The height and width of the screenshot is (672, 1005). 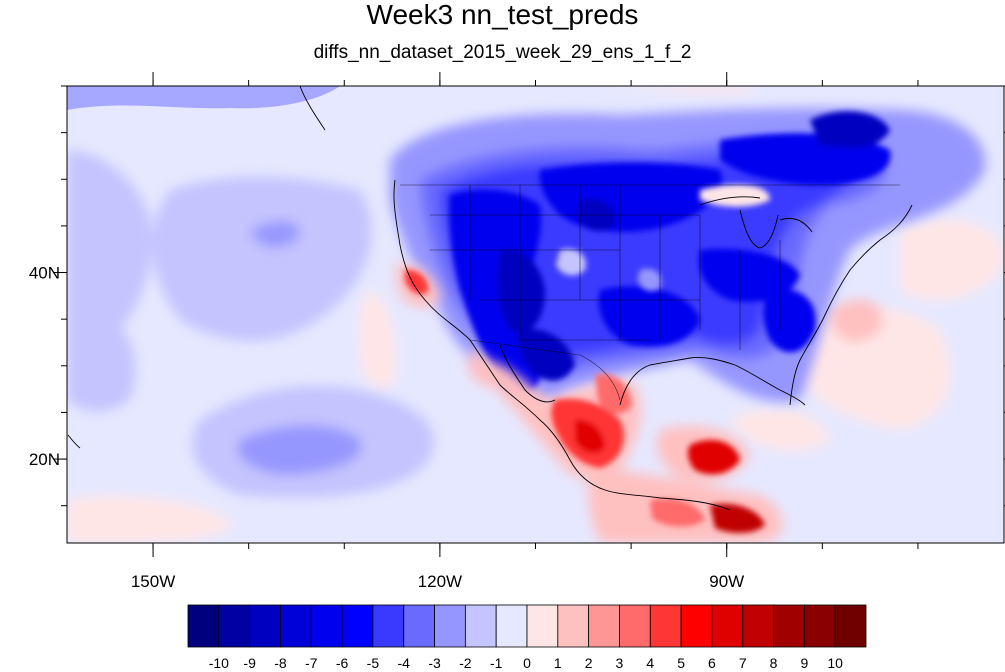 What do you see at coordinates (249, 663) in the screenshot?
I see `colorbar-label: -9` at bounding box center [249, 663].